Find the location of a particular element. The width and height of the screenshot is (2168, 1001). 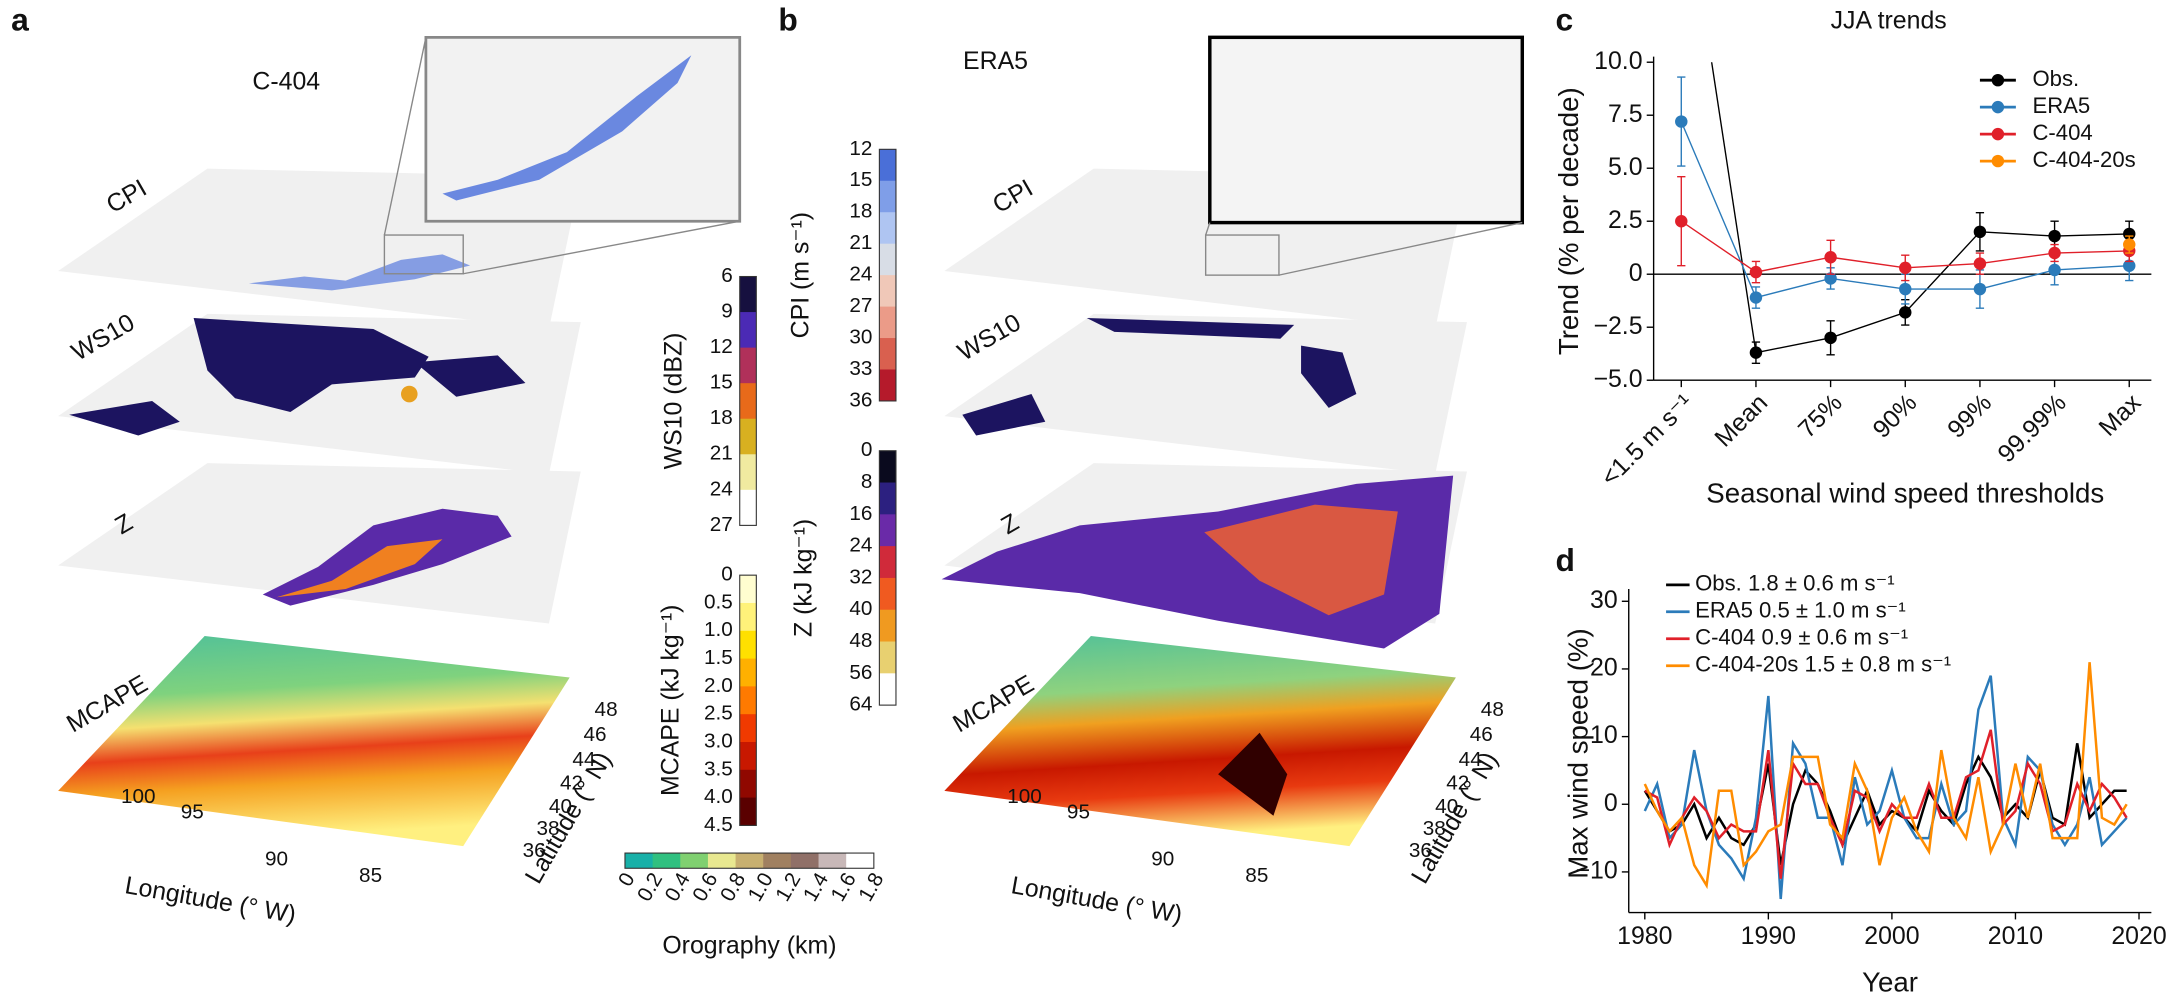

colorbar-tick-label: 8 is located at coordinates (867, 481).